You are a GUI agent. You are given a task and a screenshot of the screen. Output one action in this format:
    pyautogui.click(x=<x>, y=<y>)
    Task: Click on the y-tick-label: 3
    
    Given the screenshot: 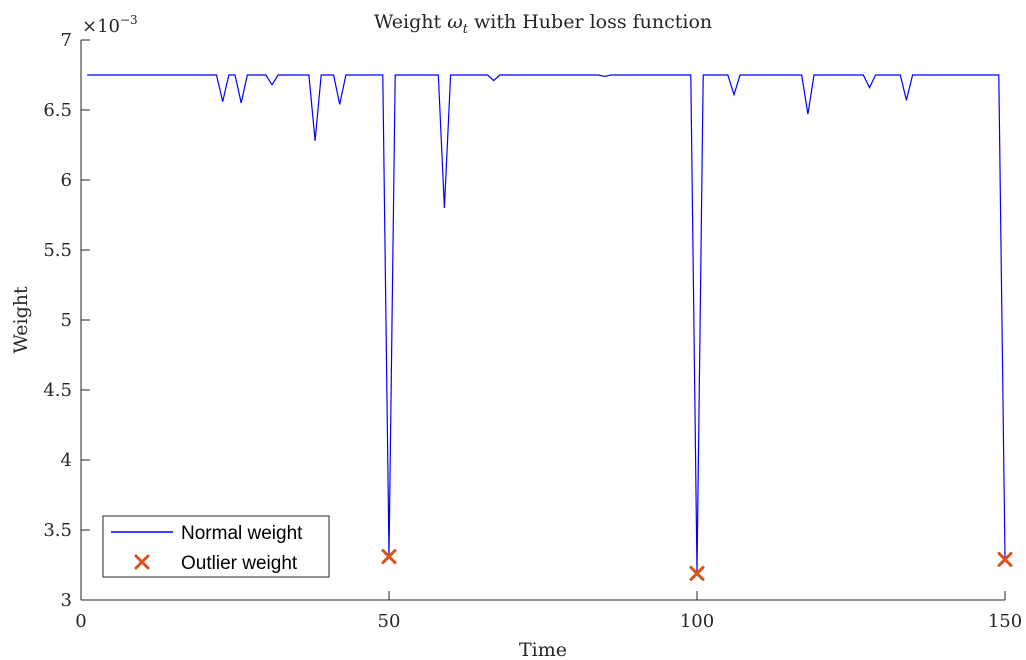 What is the action you would take?
    pyautogui.click(x=66, y=600)
    